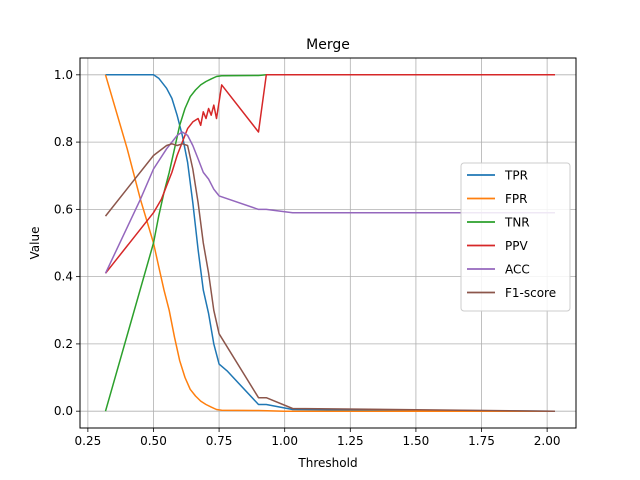  I want to click on x-tick-label: 2.00, so click(547, 441).